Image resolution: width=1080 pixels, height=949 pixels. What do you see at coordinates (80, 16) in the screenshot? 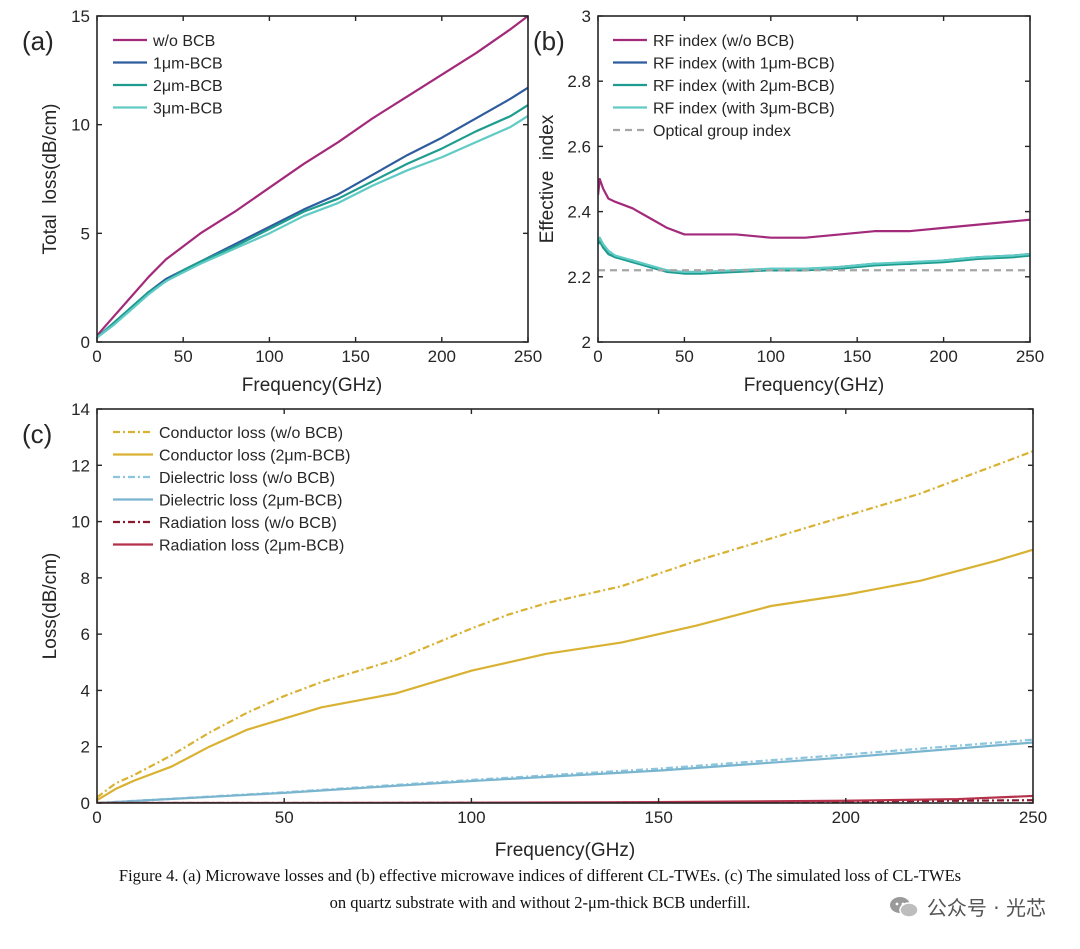
I see `y-tick-label: 15` at bounding box center [80, 16].